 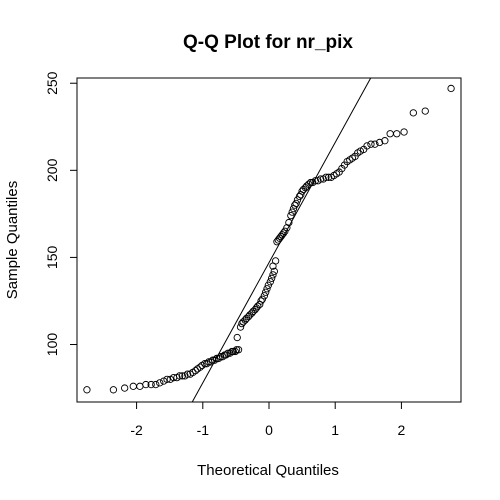 What do you see at coordinates (335, 430) in the screenshot?
I see `x-tick-label: 1` at bounding box center [335, 430].